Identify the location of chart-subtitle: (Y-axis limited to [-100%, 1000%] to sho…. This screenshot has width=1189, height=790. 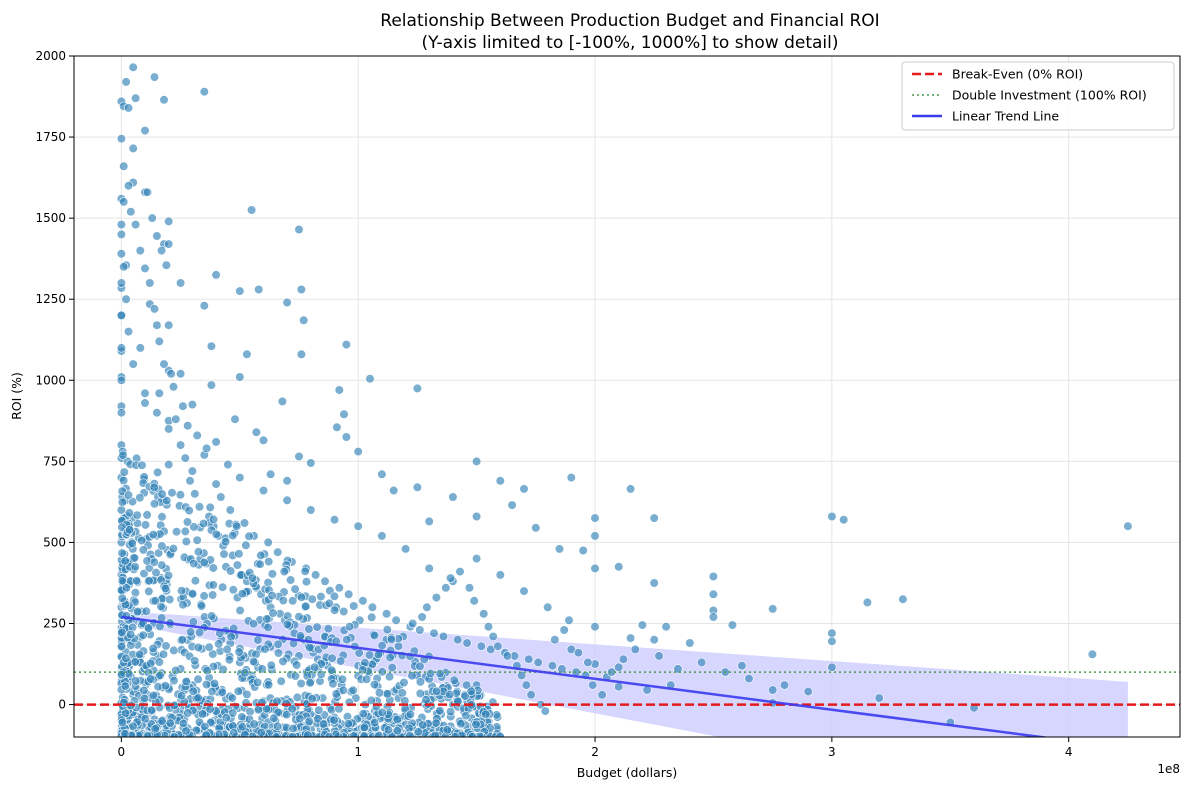
(630, 43).